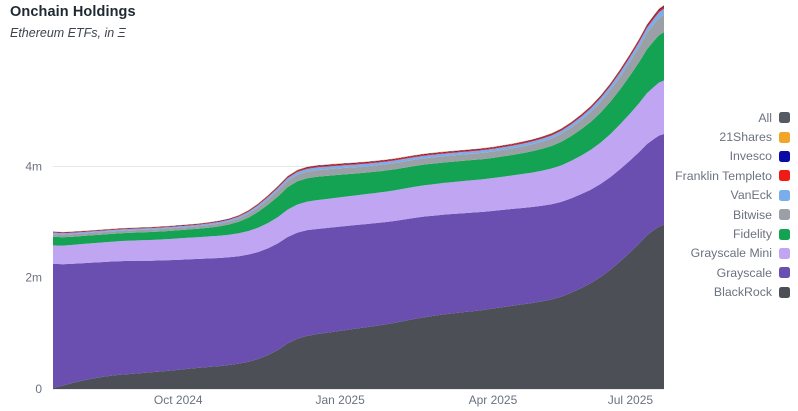 Image resolution: width=798 pixels, height=411 pixels. I want to click on legend-item-fidelity: Fidelity, so click(761, 233).